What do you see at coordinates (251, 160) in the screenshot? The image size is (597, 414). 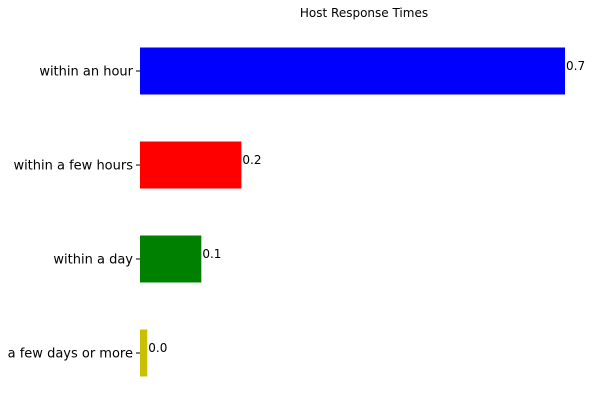 I see `data-label-within-a-few-hours: 0.2` at bounding box center [251, 160].